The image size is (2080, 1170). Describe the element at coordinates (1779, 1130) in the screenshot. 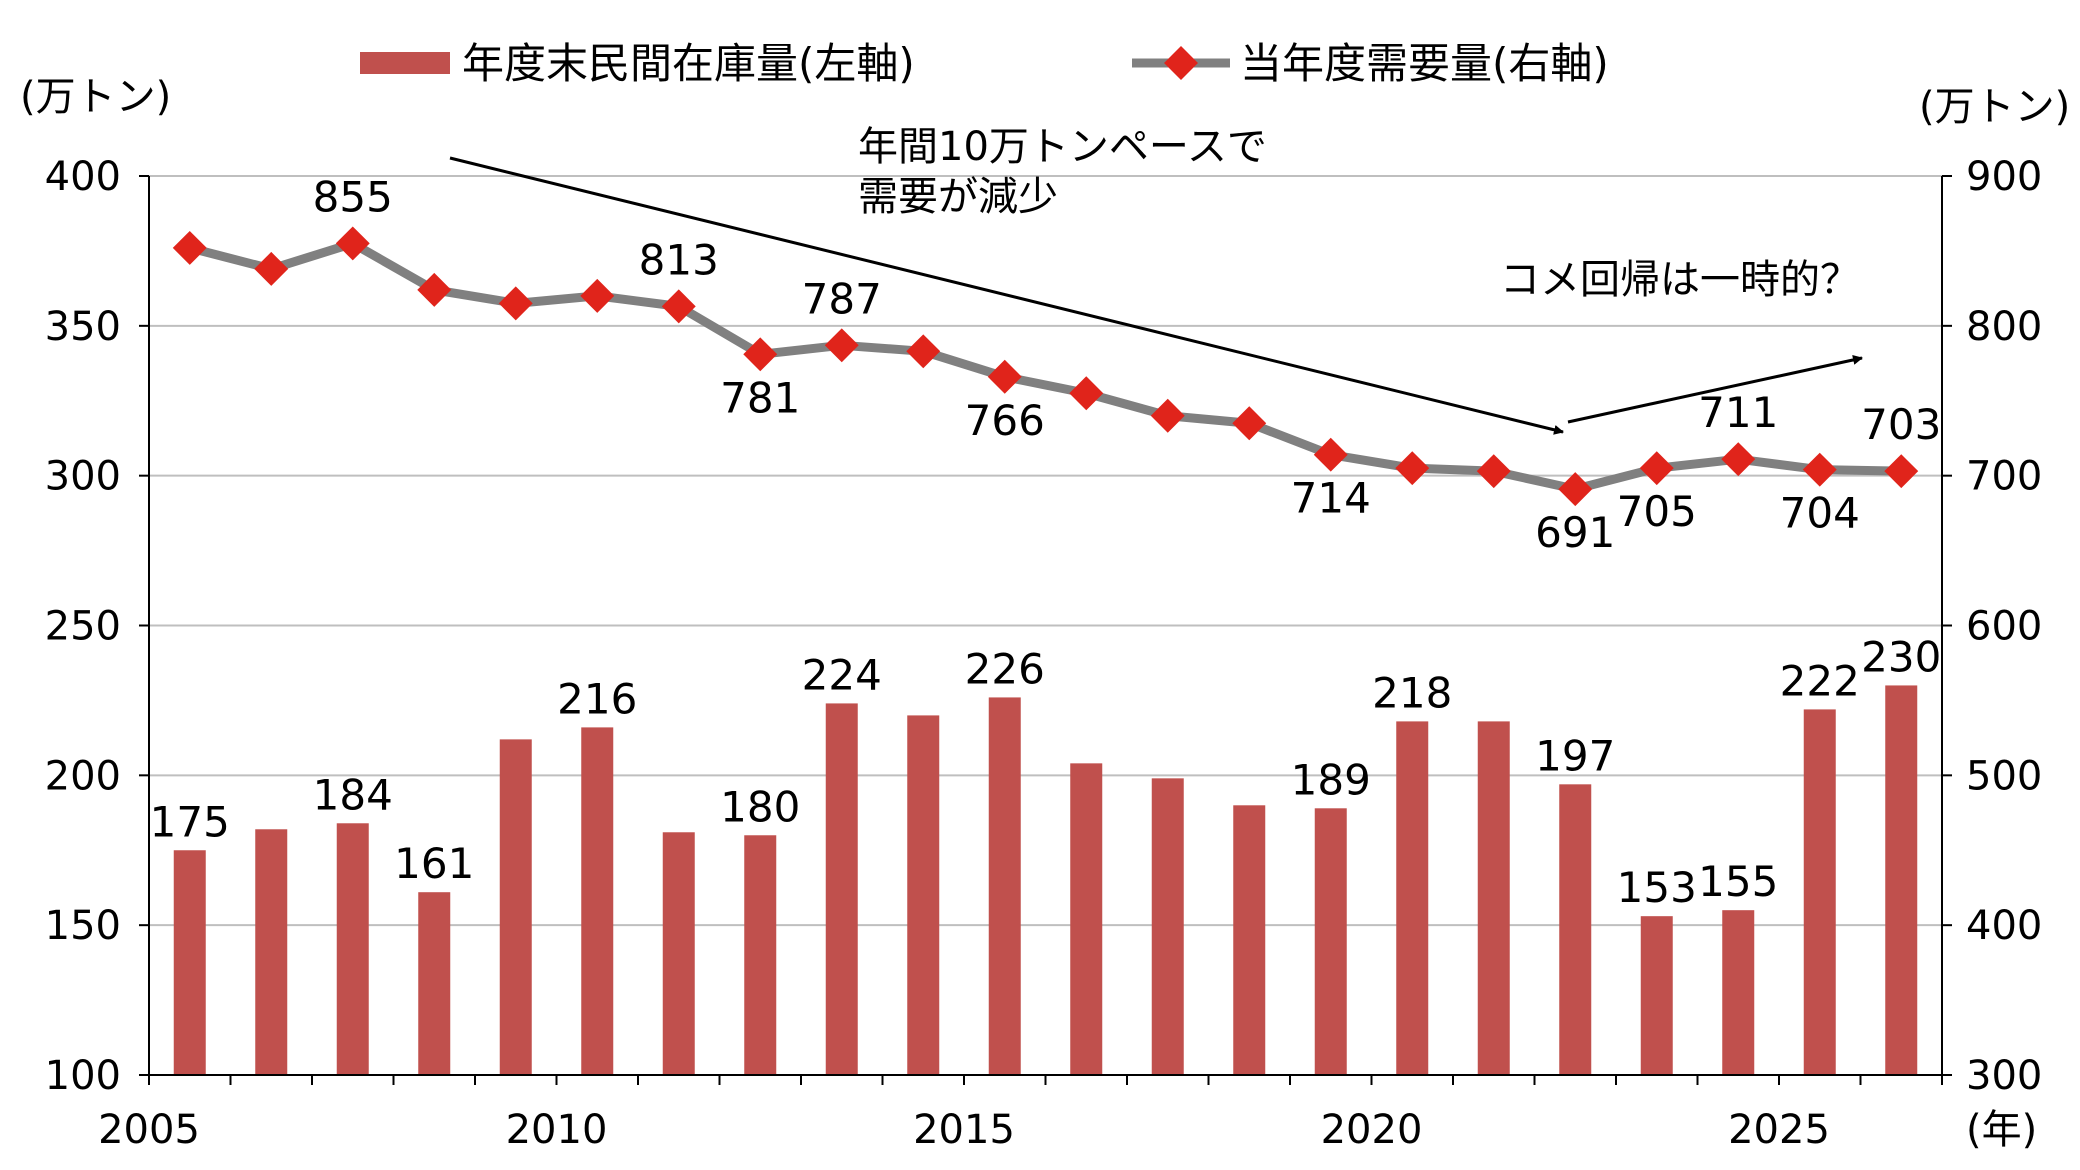

I see `x-tick-label: 2025` at that location.